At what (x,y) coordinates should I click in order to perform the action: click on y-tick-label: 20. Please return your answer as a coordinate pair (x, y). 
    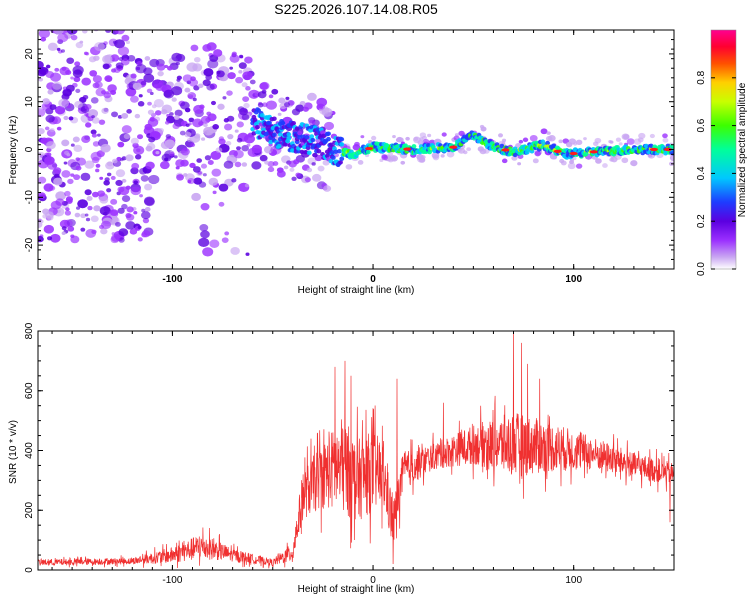
    Looking at the image, I should click on (29, 54).